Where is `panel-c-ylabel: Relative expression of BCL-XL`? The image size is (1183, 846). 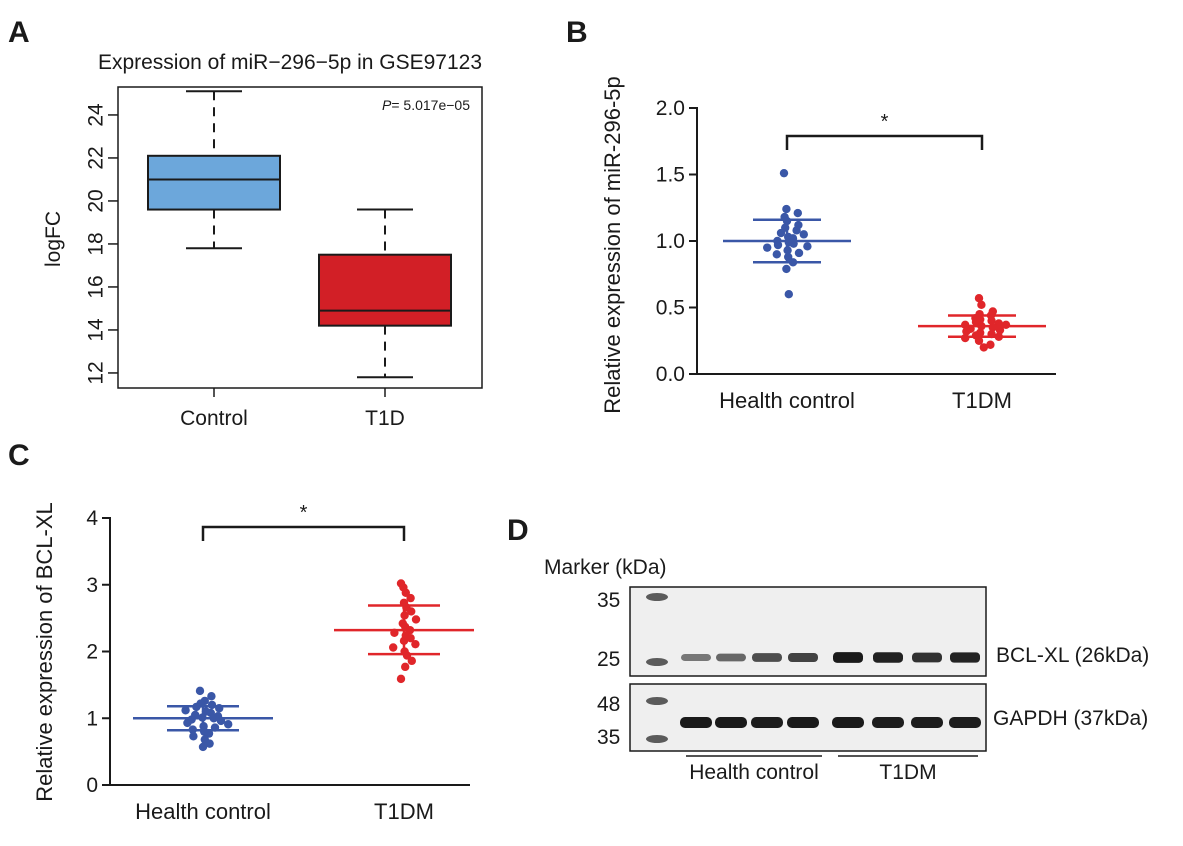
panel-c-ylabel: Relative expression of BCL-XL is located at coordinates (44, 652).